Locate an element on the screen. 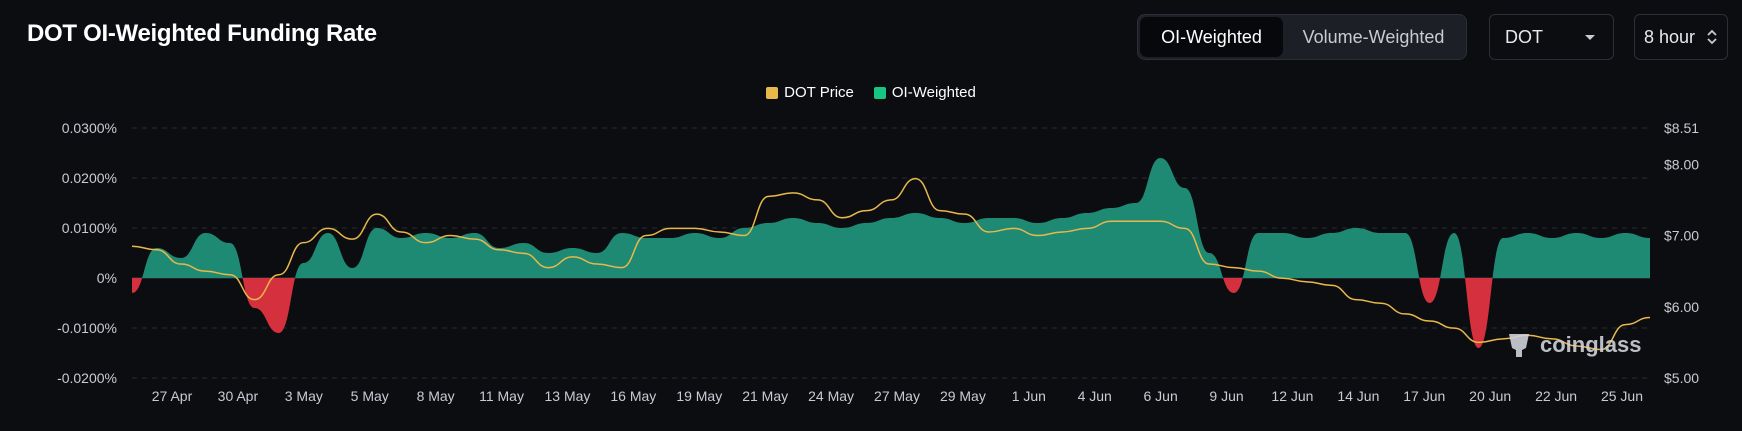  y-right-tick-label: $5.00 is located at coordinates (1681, 378).